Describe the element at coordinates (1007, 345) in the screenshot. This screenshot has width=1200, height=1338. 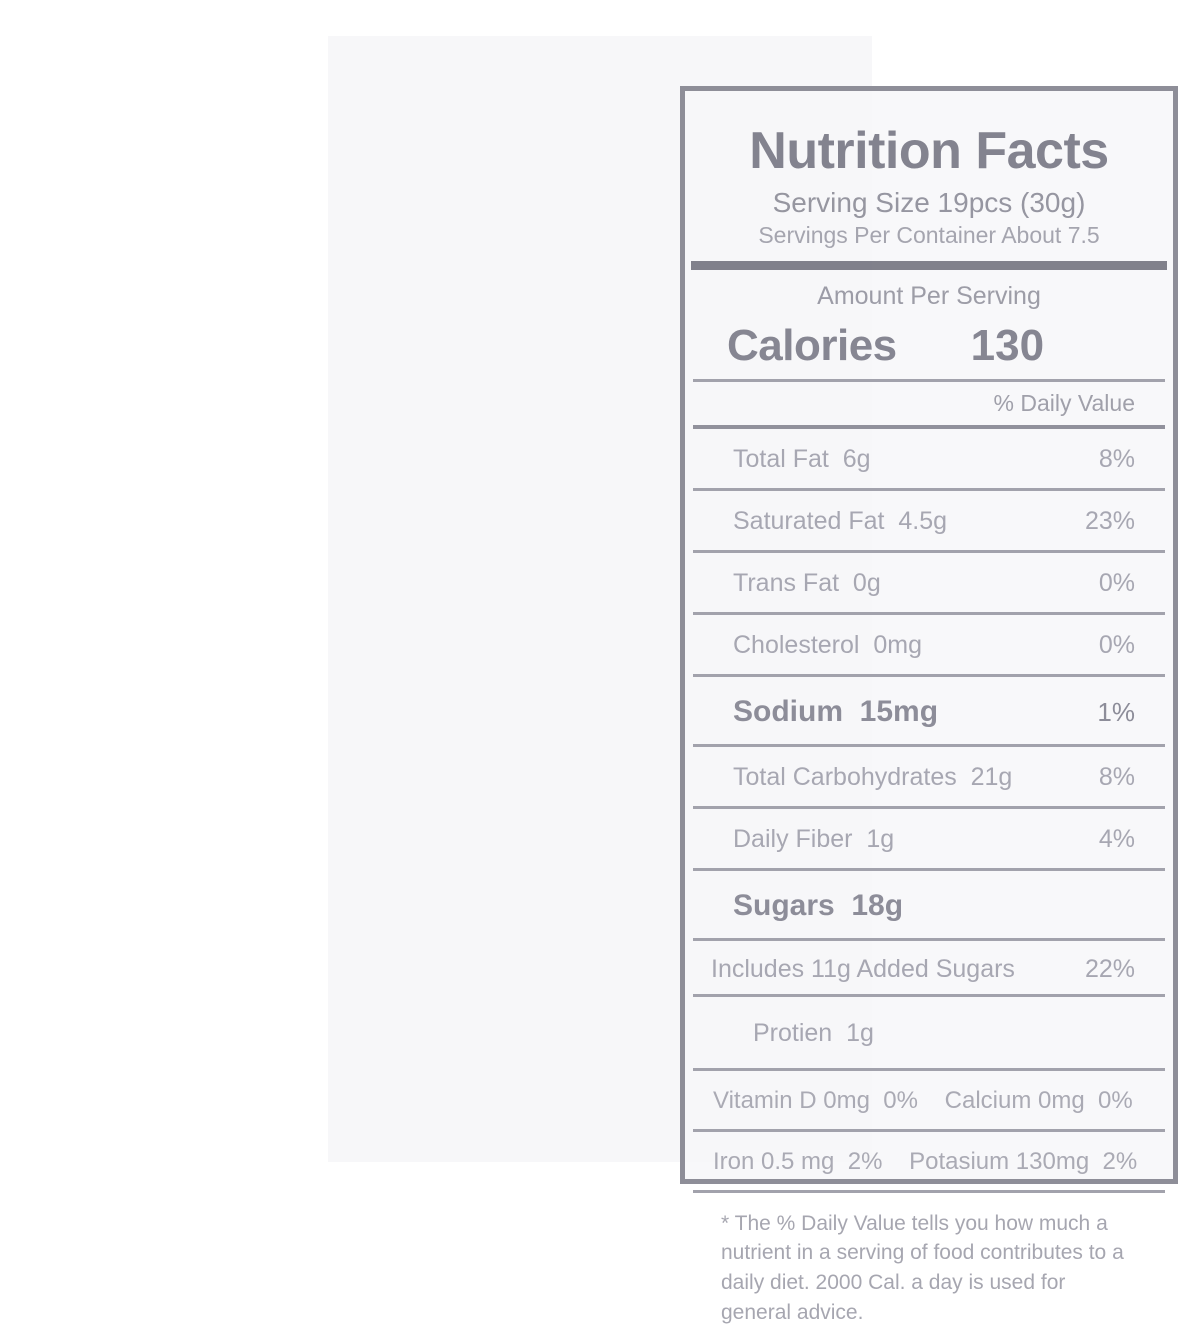
I see `calories-value: 130` at that location.